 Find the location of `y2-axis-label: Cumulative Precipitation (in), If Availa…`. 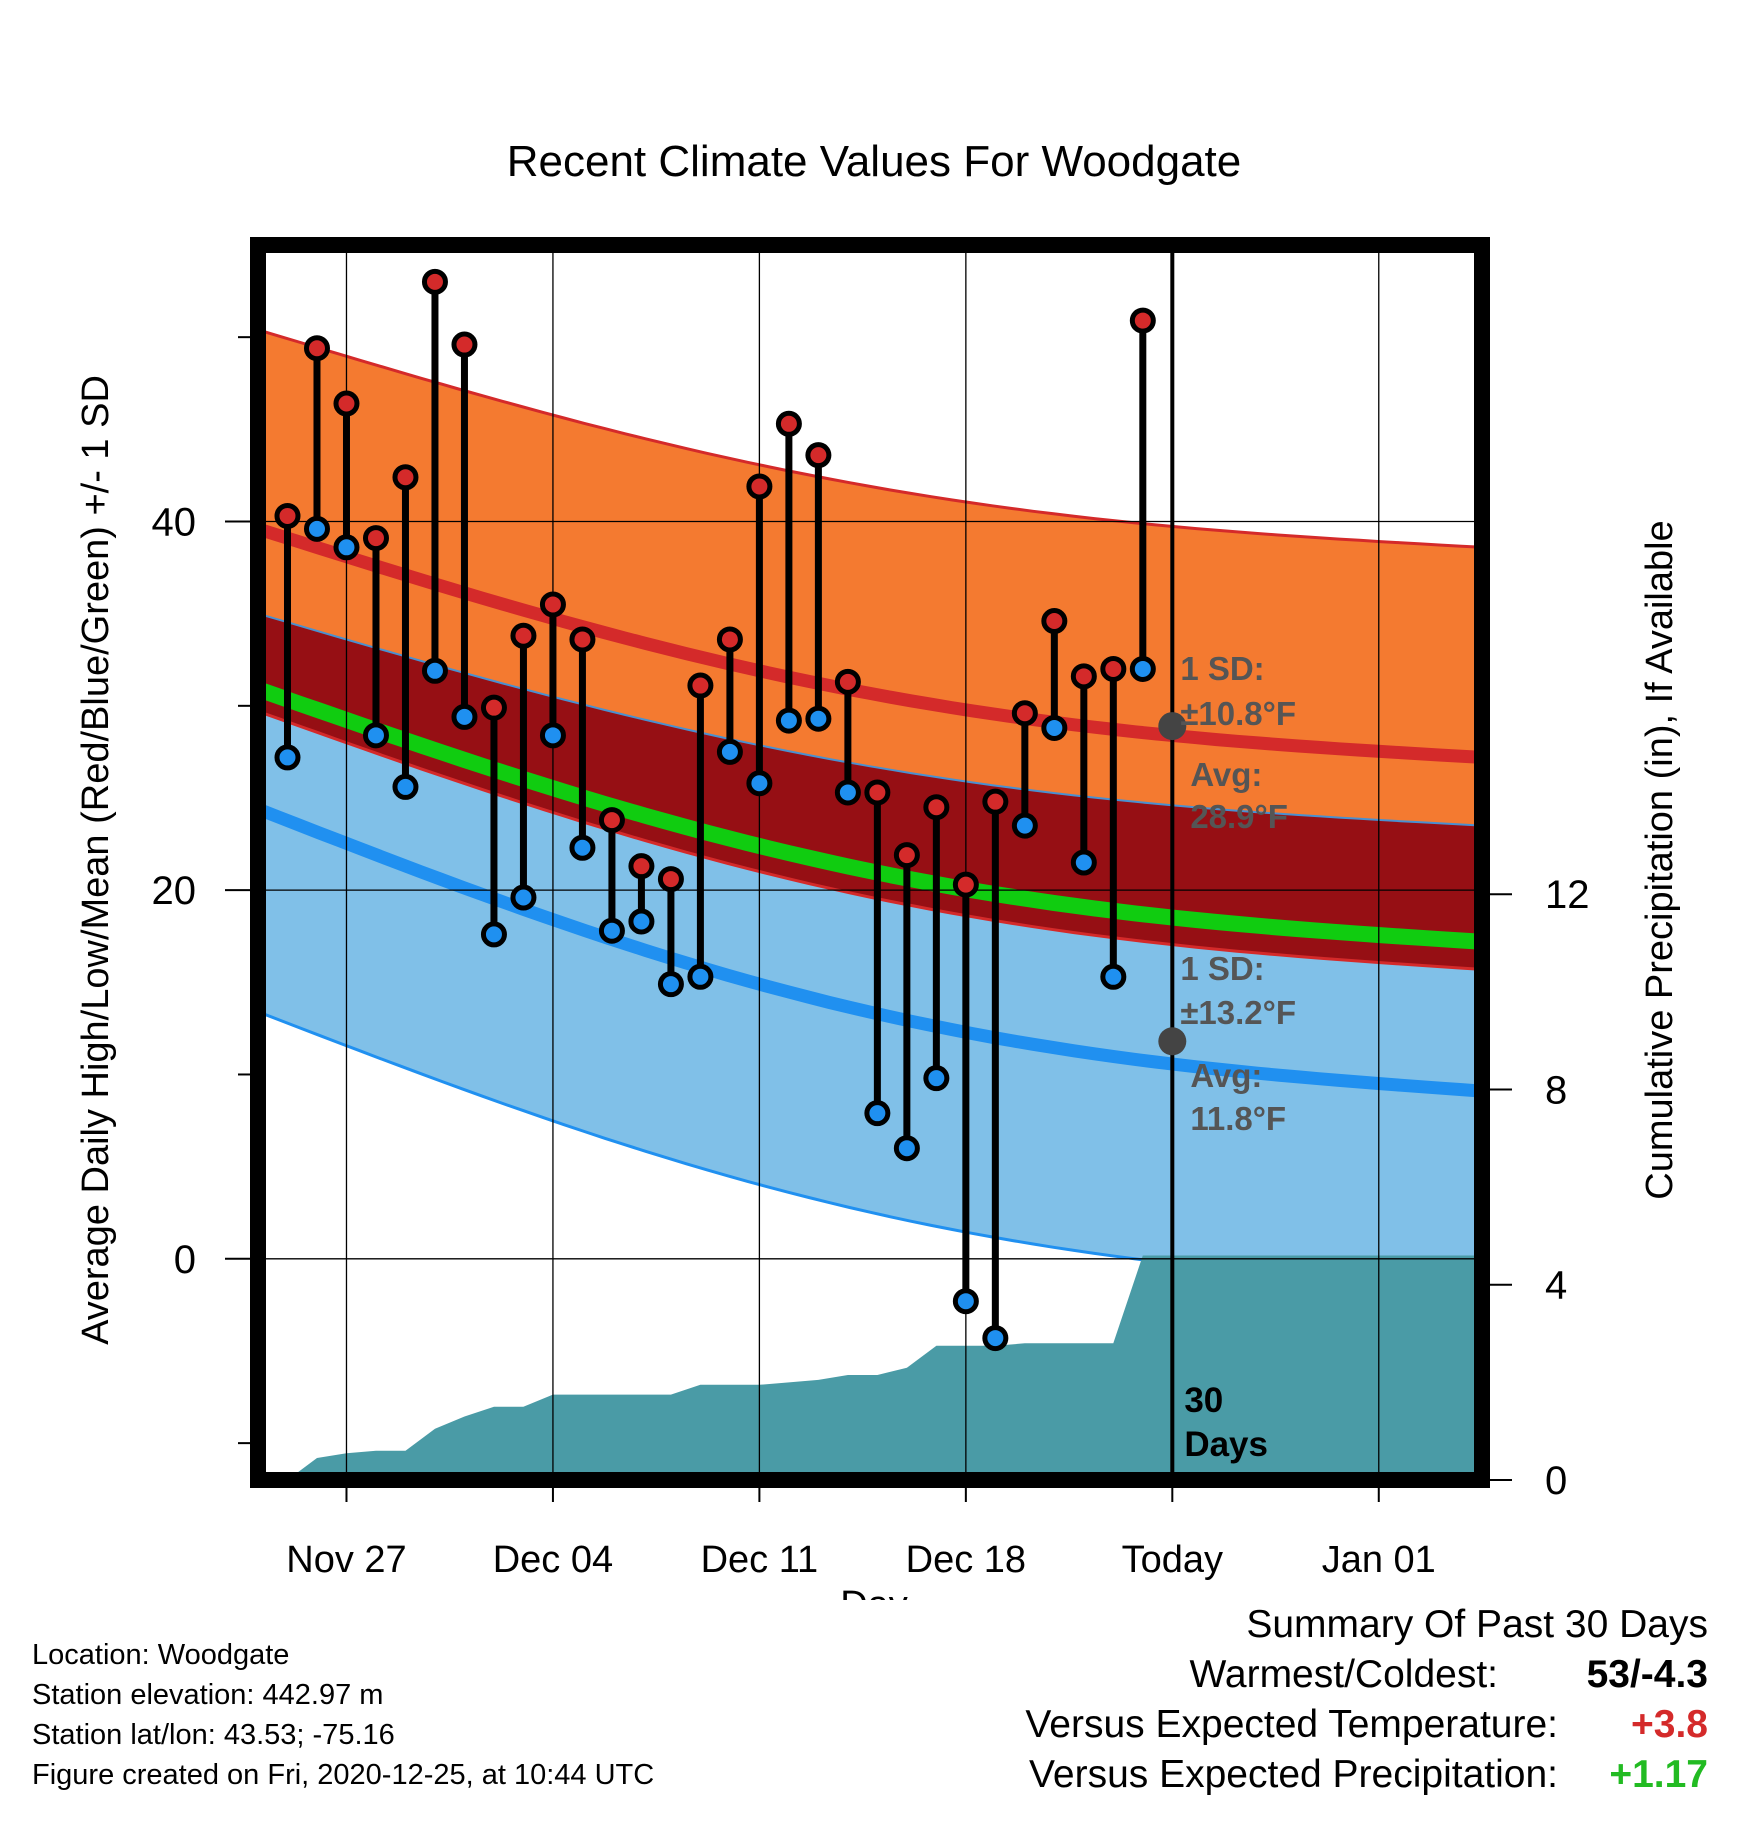

y2-axis-label: Cumulative Precipitation (in), If Availa… is located at coordinates (1660, 859).